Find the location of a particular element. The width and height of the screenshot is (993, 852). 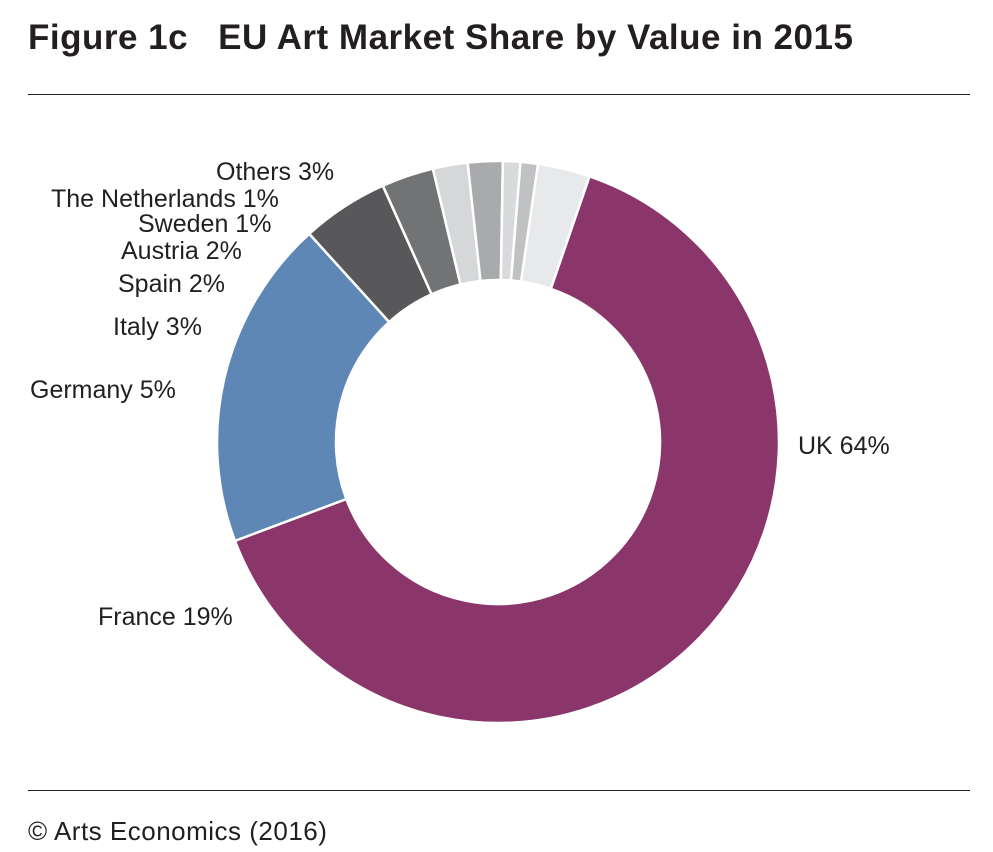

source-credit: © Arts Economics (2016) is located at coordinates (178, 831).